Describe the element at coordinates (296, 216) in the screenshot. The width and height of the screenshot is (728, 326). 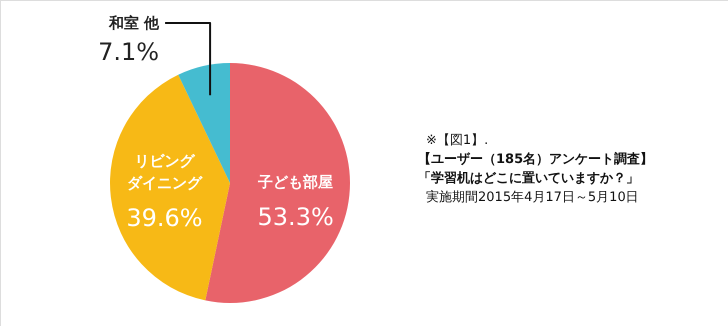
I see `data-label: 53.3%` at that location.